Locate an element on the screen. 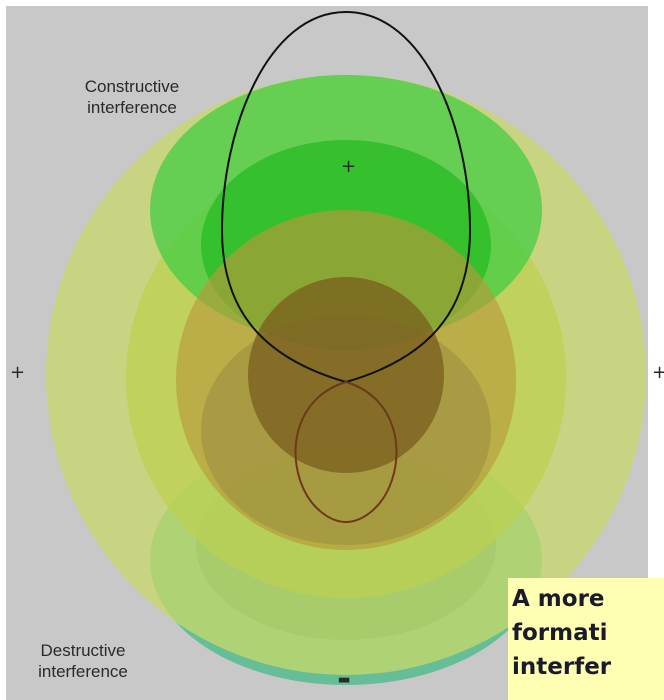 The height and width of the screenshot is (700, 664). top-lobe-plus-sign: + is located at coordinates (349, 166).